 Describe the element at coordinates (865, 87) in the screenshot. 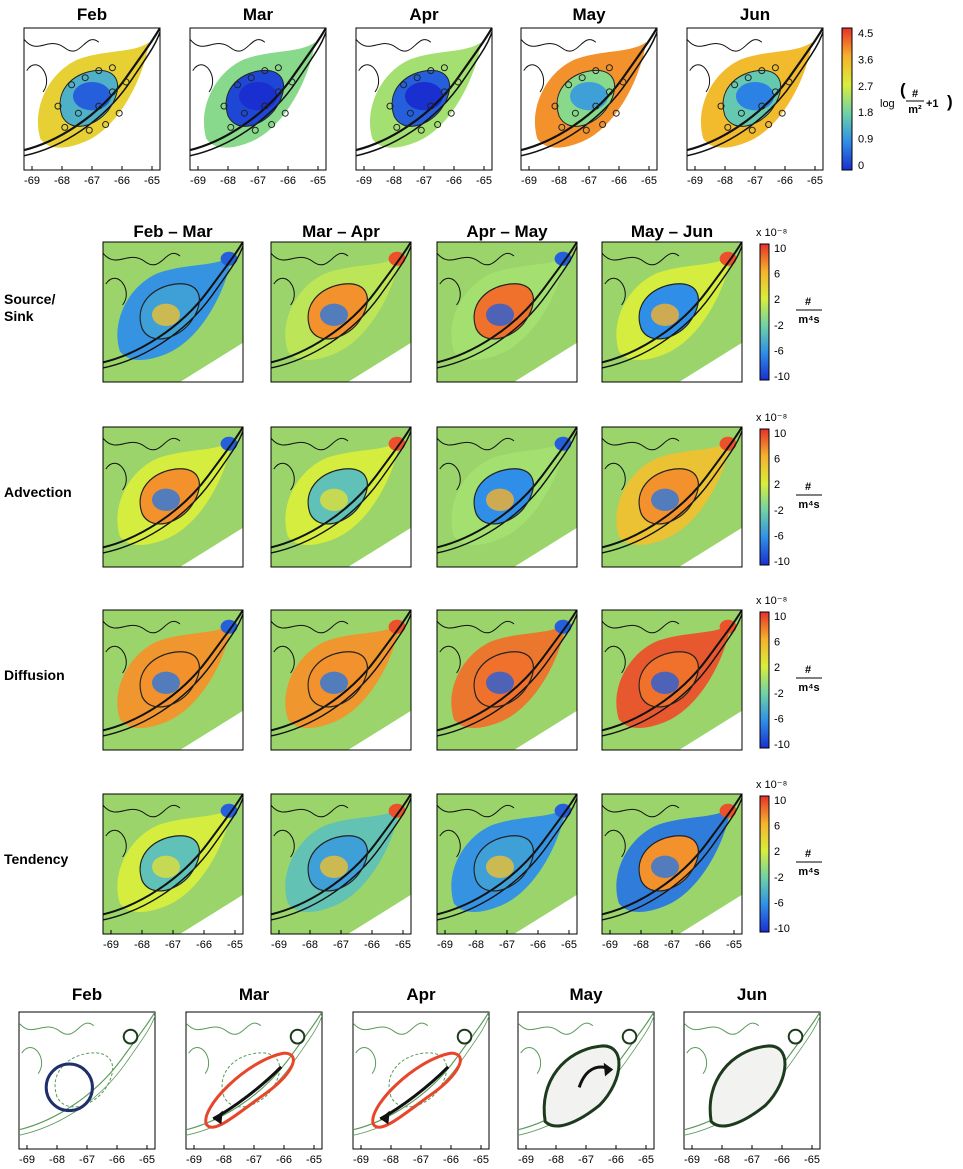

I see `colorbar-tick-label: 2.7` at that location.